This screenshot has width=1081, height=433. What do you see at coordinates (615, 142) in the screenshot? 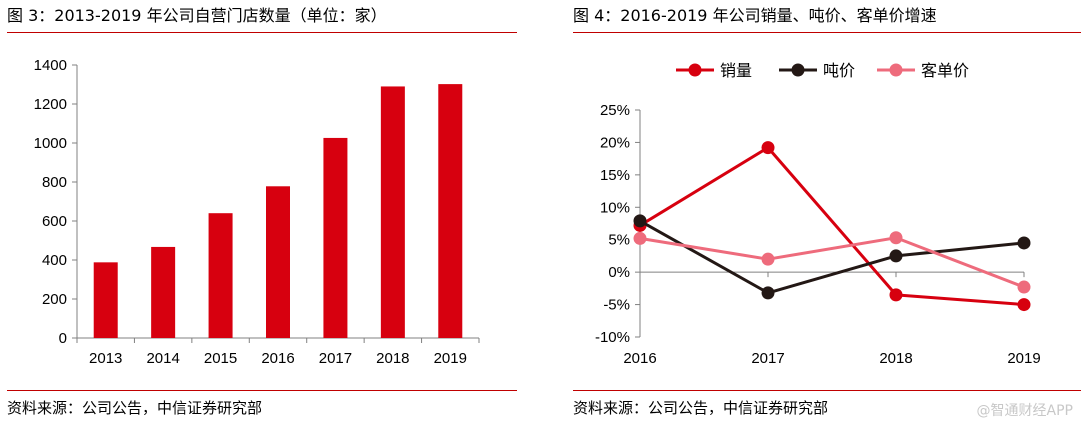
I see `line-y-tick-label: 20%` at bounding box center [615, 142].